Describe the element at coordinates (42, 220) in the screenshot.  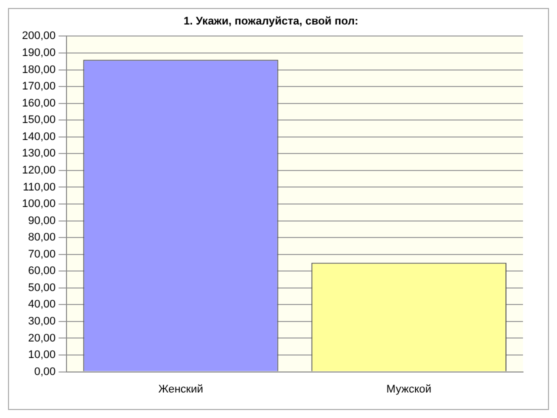
I see `y-tick-label: 90,00` at that location.